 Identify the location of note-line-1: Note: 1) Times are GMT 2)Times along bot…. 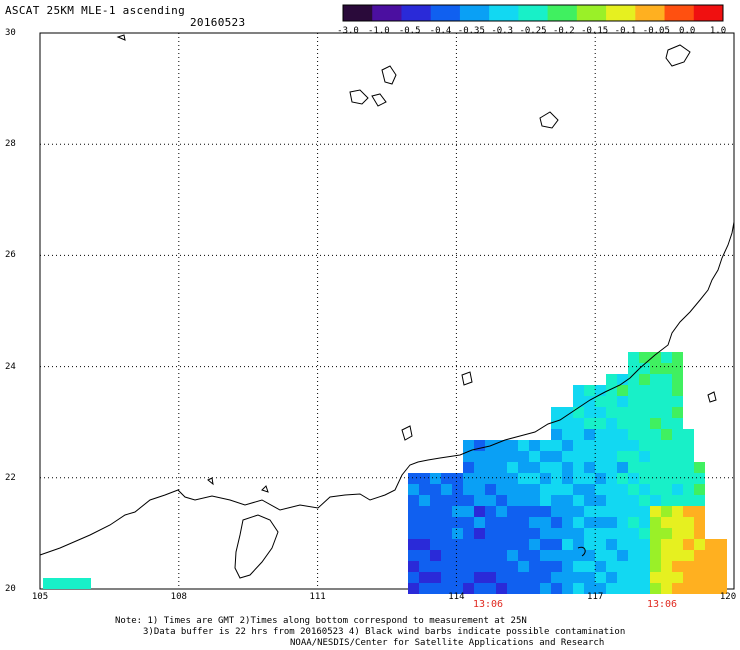
(321, 621).